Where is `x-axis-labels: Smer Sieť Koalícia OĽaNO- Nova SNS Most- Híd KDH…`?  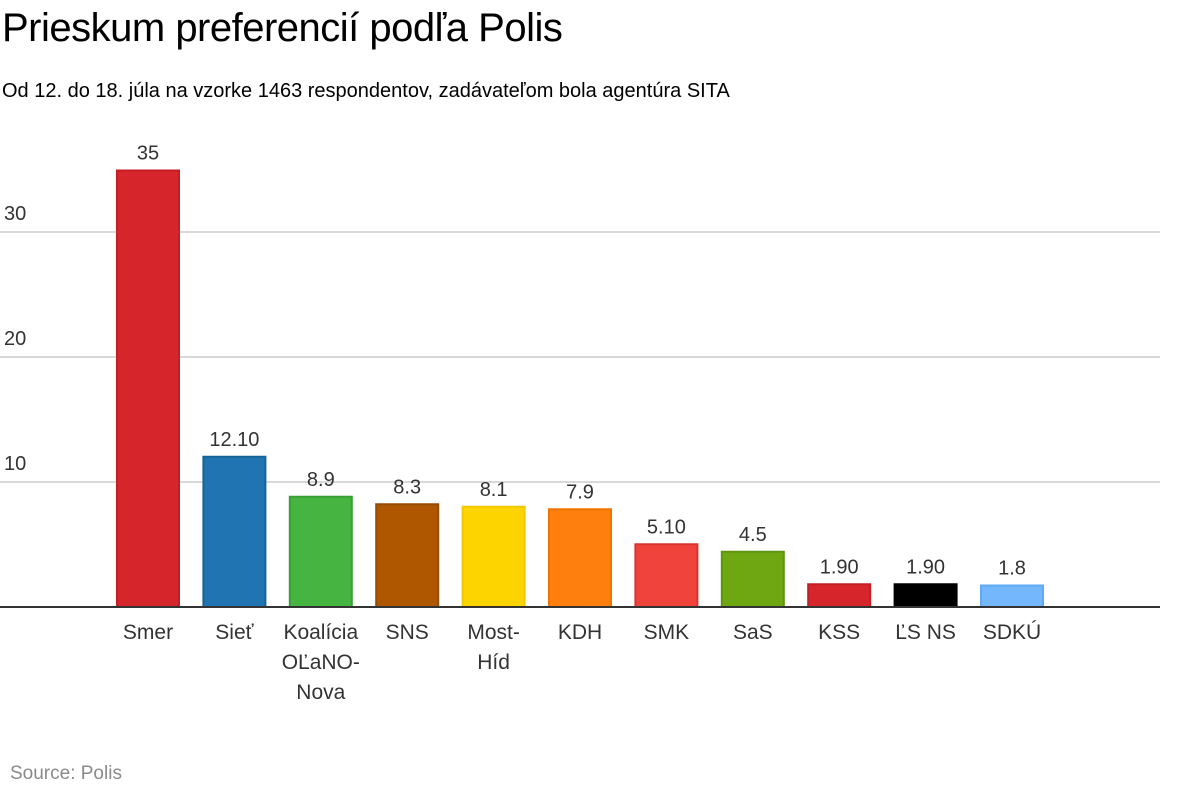 x-axis-labels: Smer Sieť Koalícia OĽaNO- Nova SNS Most- Híd KDH… is located at coordinates (582, 662).